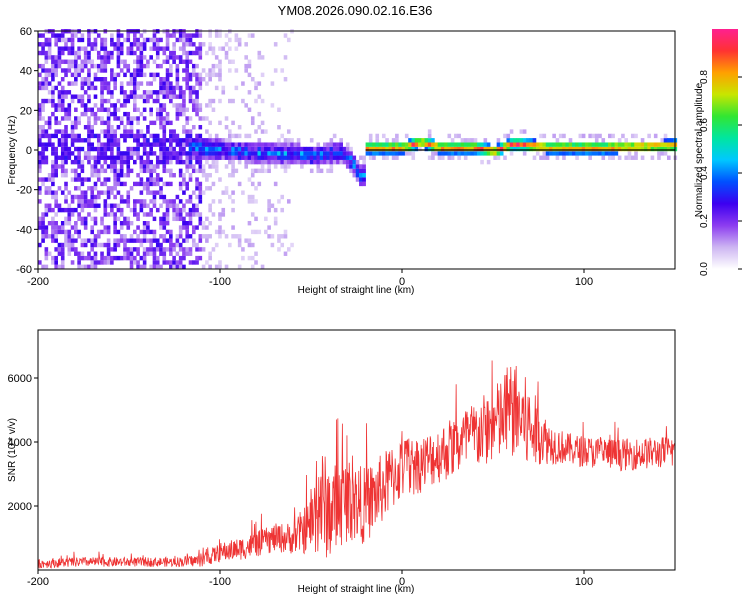  I want to click on colorbar-label: Normalized spectral amplitude, so click(699, 149).